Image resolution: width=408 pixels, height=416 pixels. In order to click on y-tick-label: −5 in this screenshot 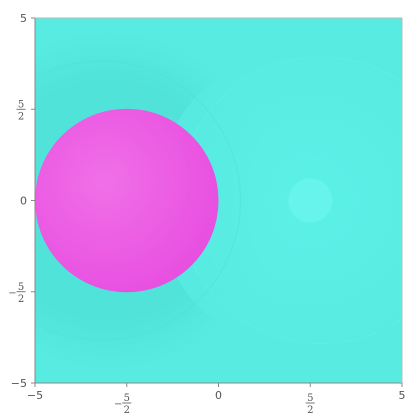, I will do `click(19, 383)`.